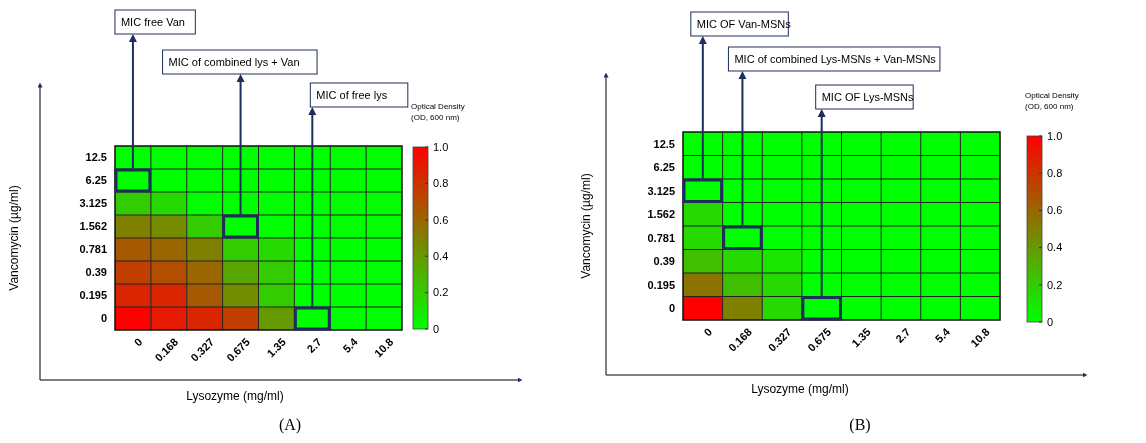  I want to click on text: MIC free Van, so click(152, 21).